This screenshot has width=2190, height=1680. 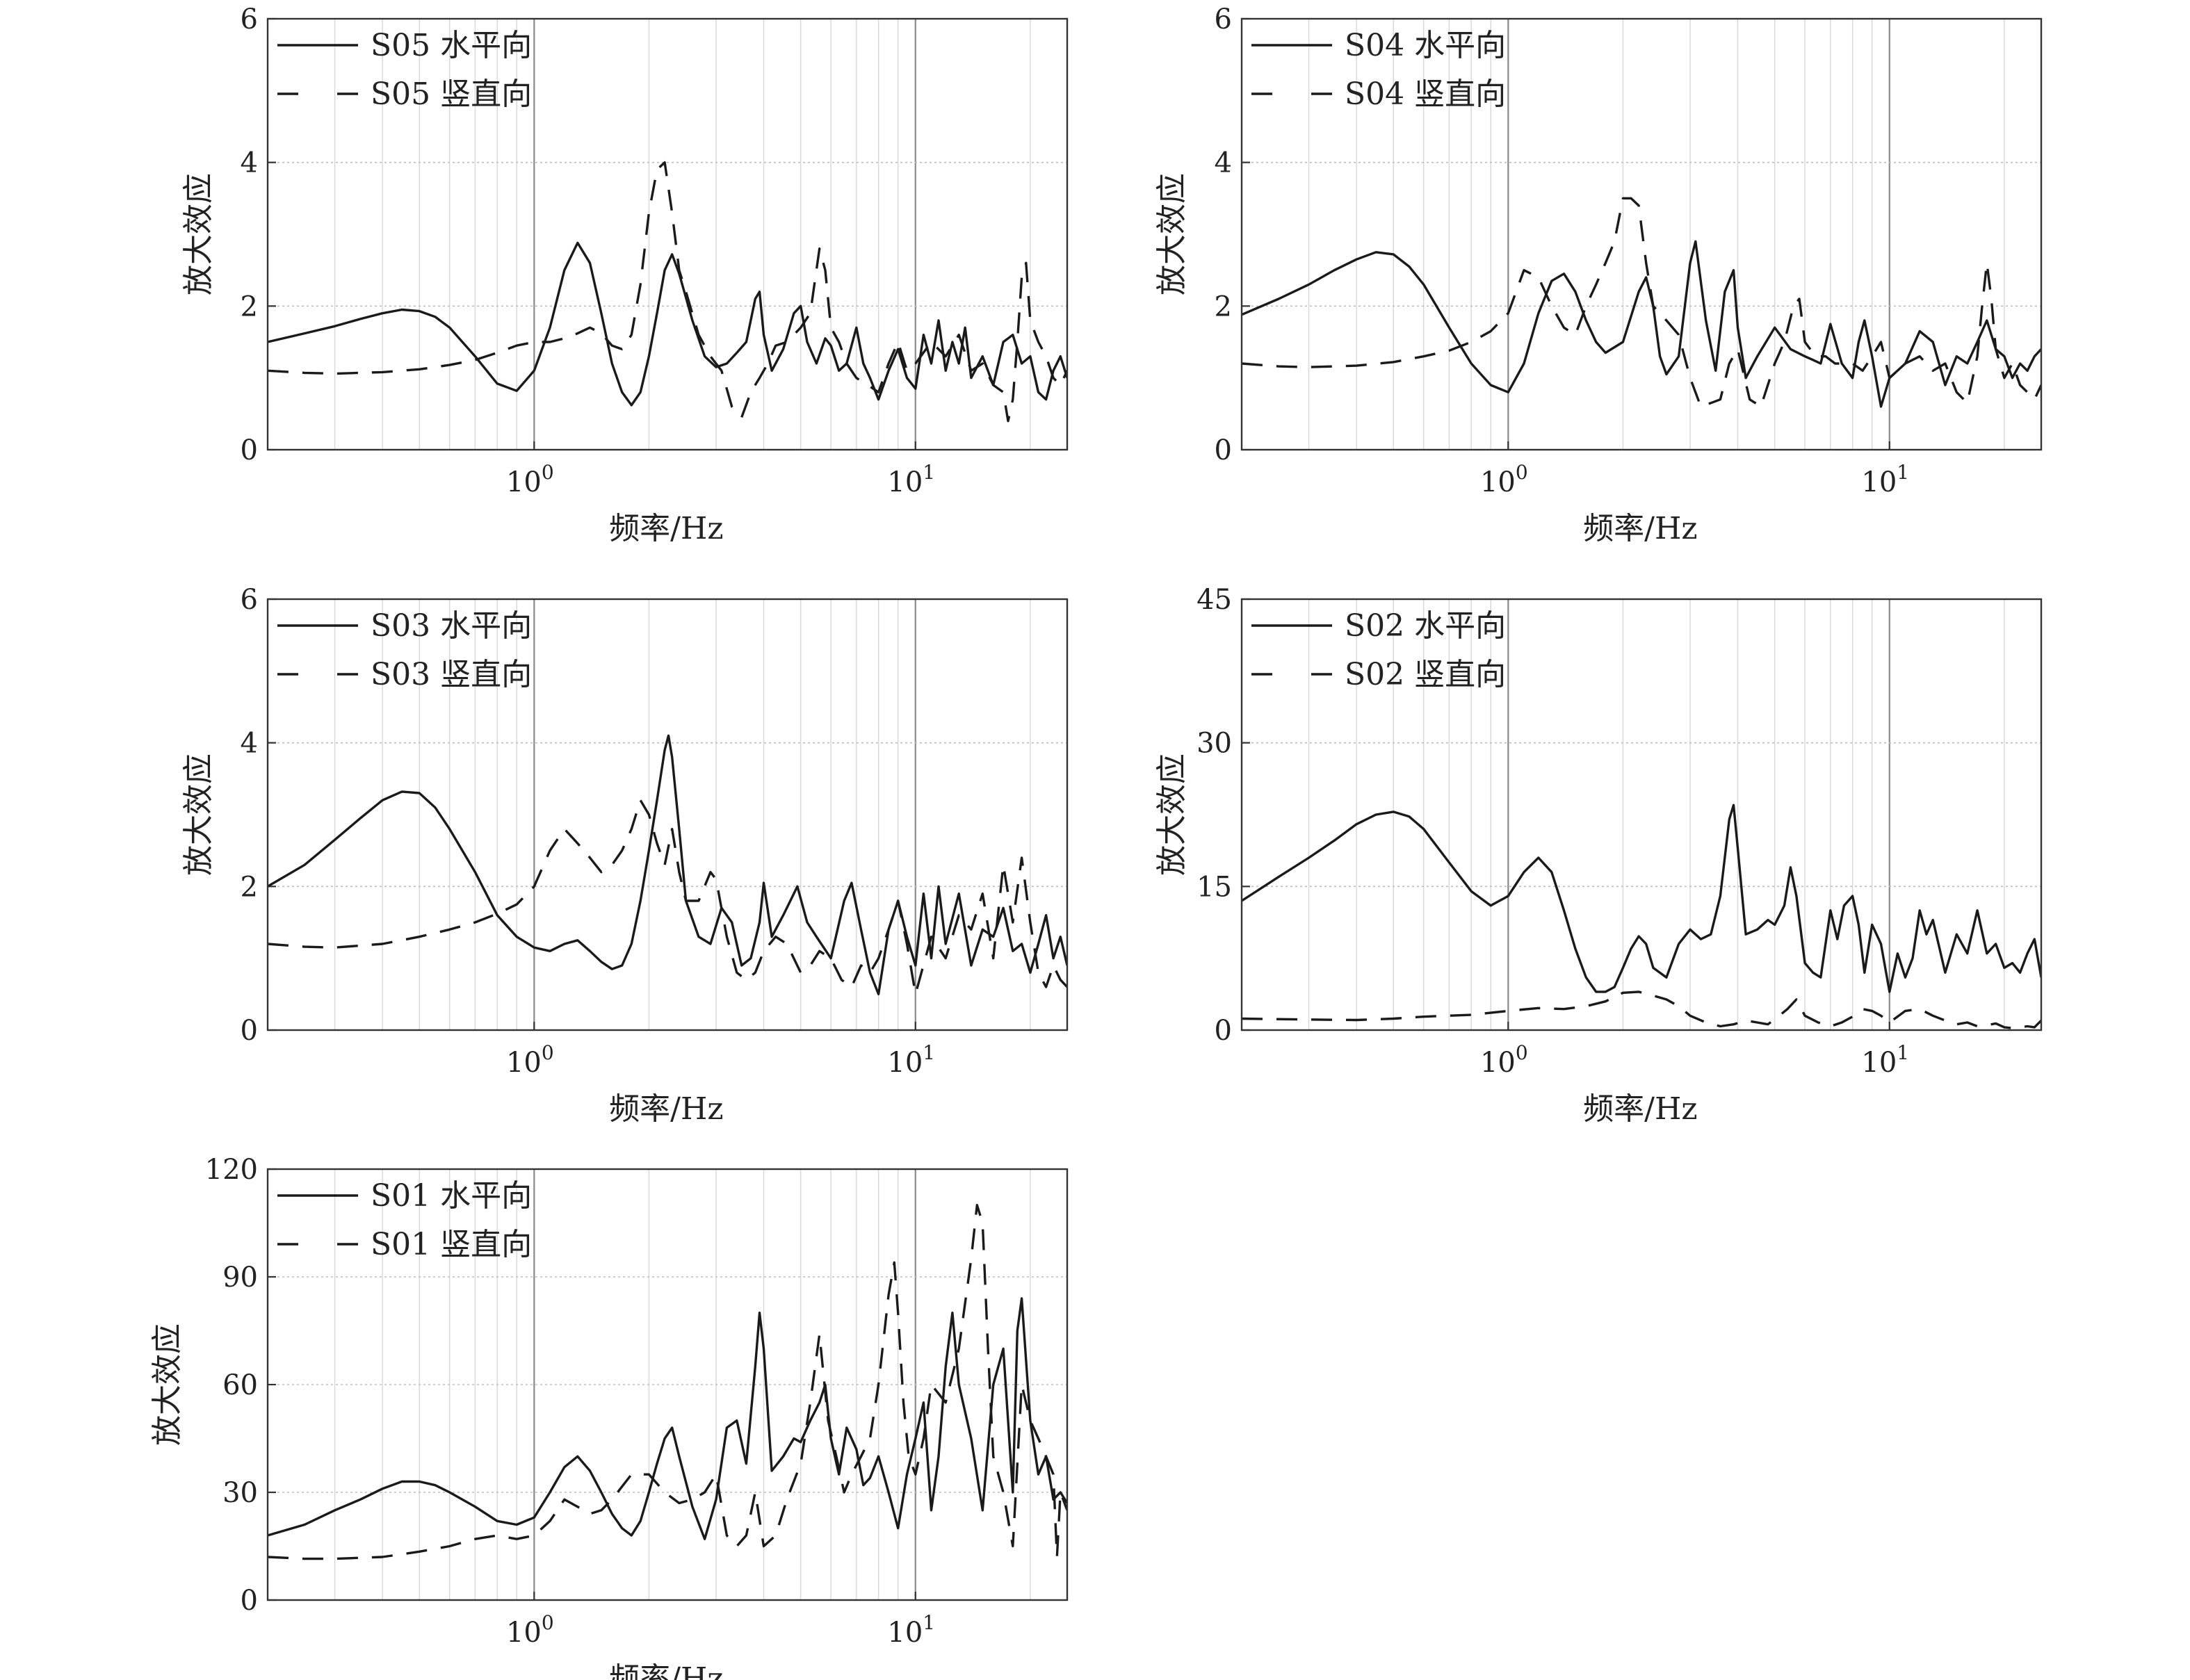 What do you see at coordinates (1425, 675) in the screenshot?
I see `legend-label: S02 竖直向` at bounding box center [1425, 675].